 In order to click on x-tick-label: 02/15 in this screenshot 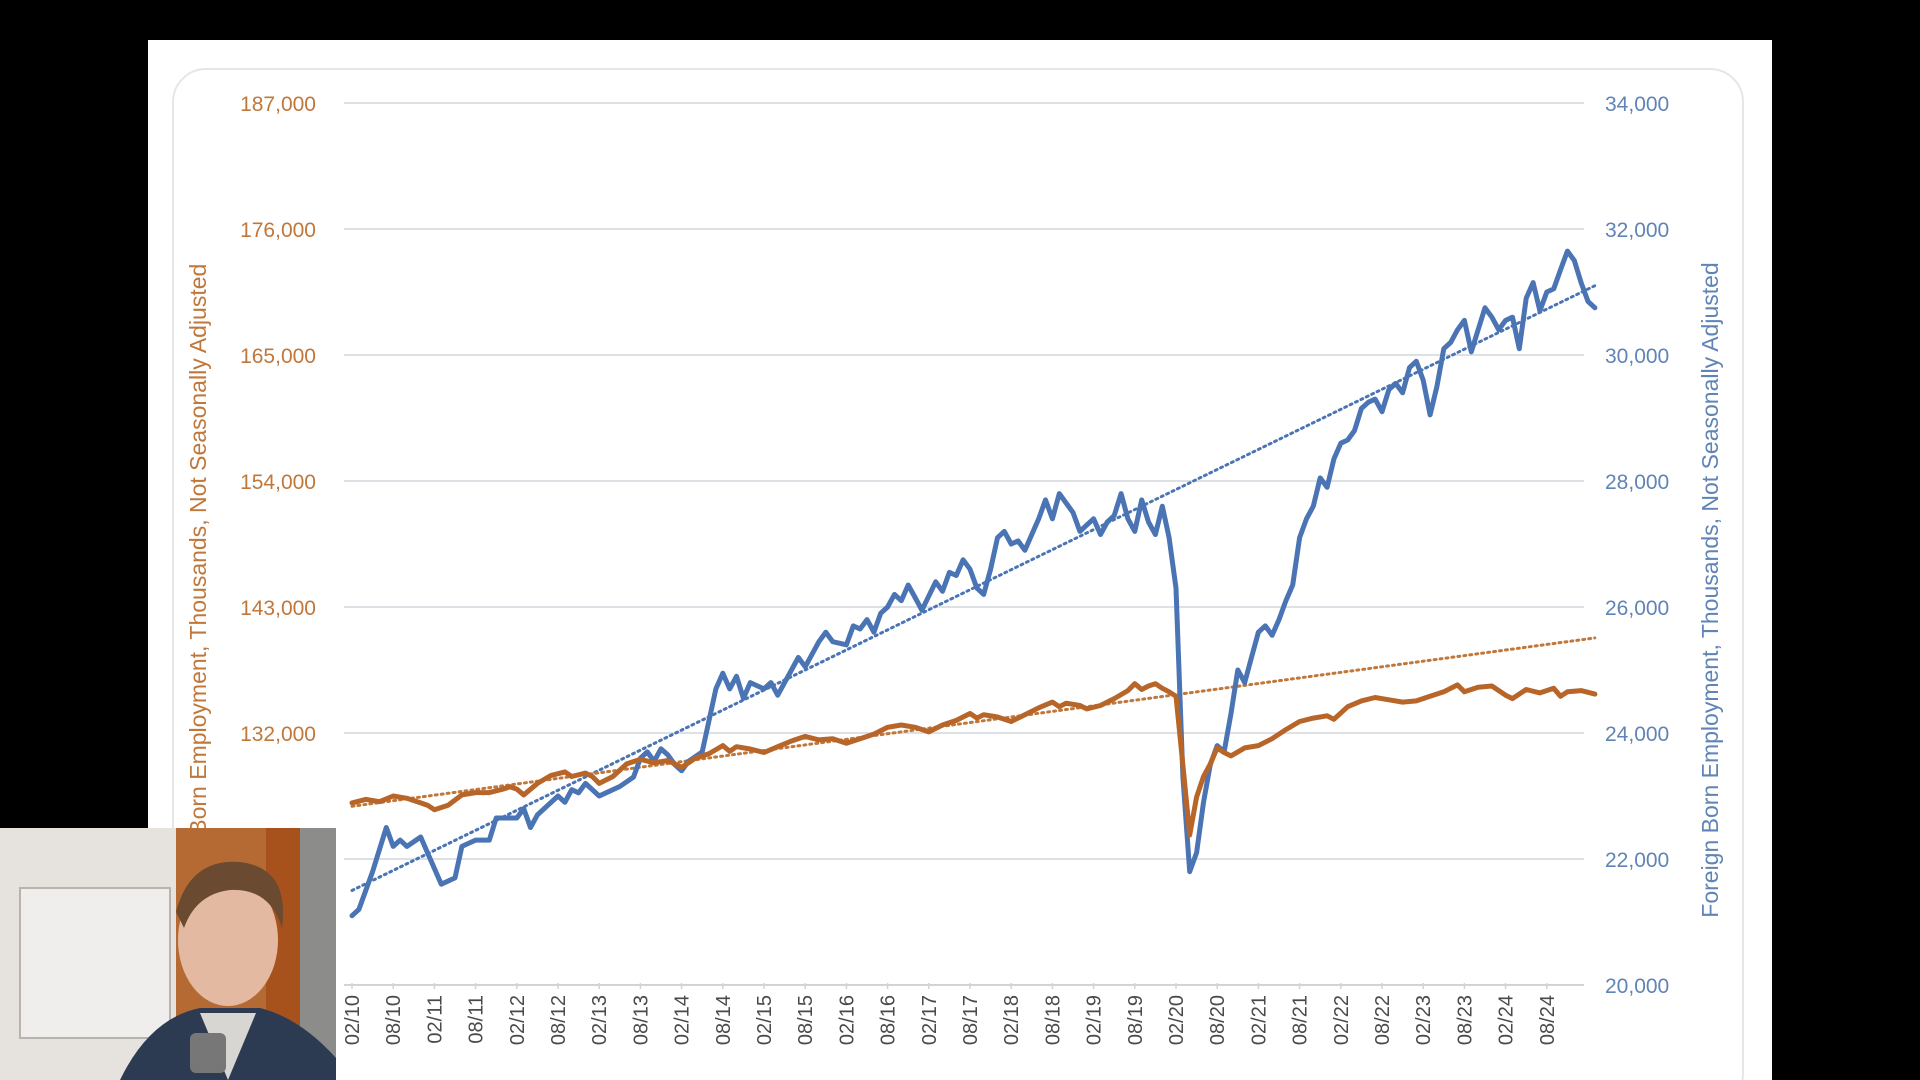, I will do `click(765, 1020)`.